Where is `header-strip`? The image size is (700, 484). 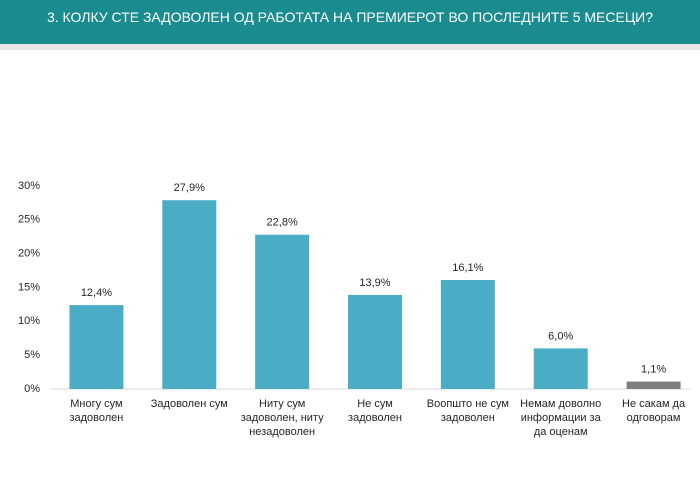 header-strip is located at coordinates (350, 47).